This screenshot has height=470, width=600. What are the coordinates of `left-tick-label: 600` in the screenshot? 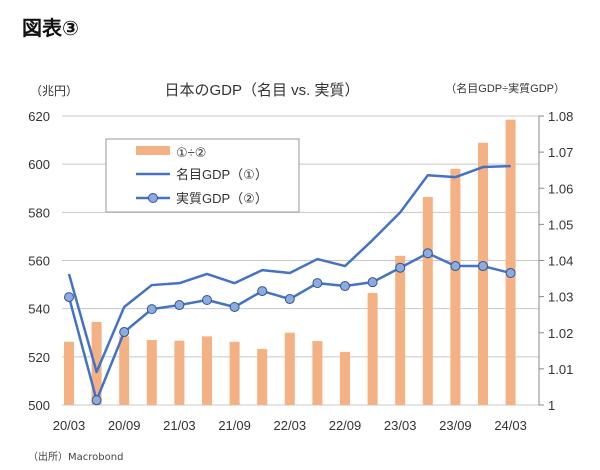 It's located at (39, 164).